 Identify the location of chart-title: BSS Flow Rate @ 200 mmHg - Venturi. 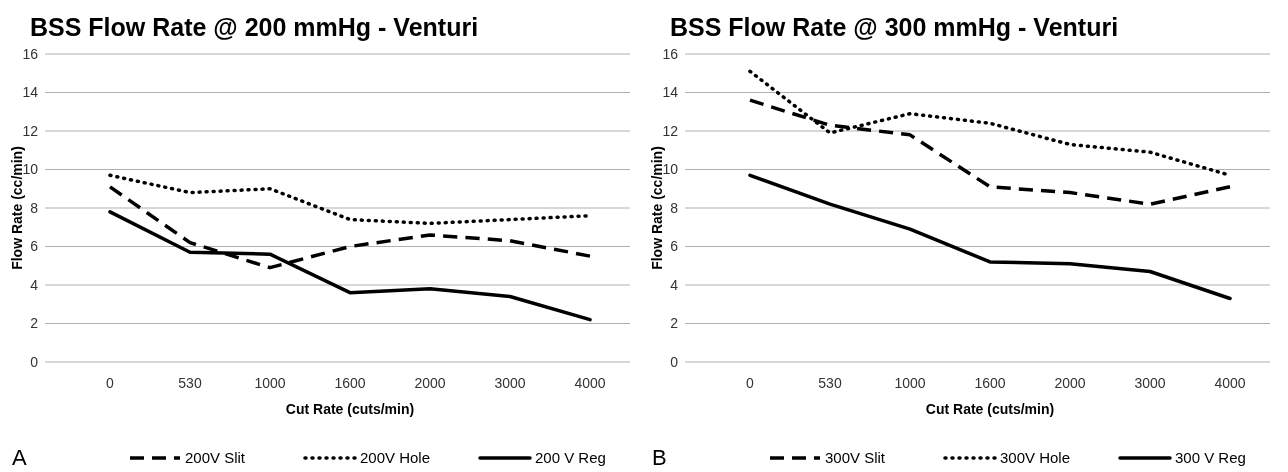
(254, 27).